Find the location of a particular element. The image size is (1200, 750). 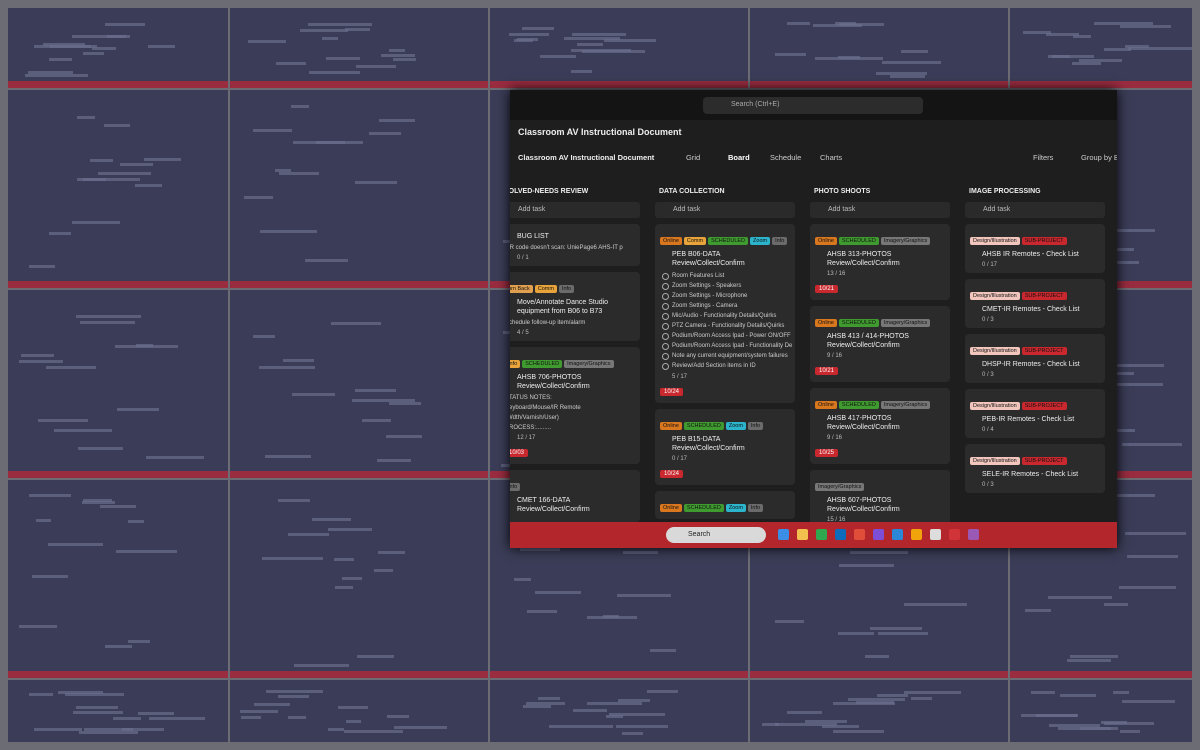

checklist-item: Room Features List is located at coordinates (725, 276).